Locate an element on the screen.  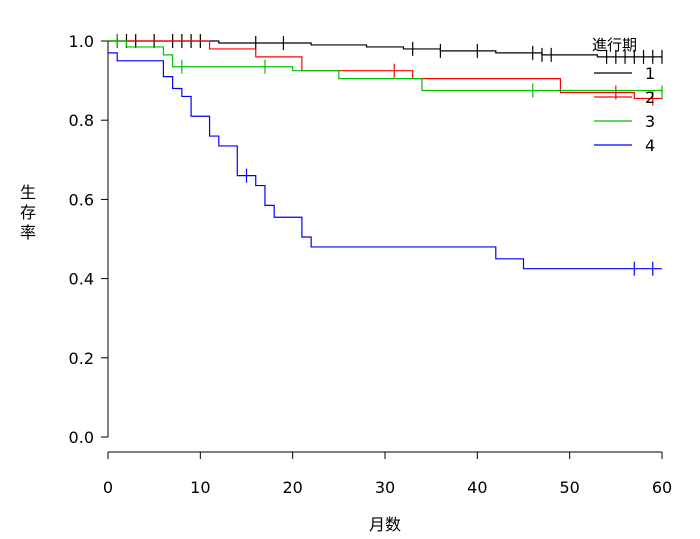
y-tick-label: 1.0 is located at coordinates (81, 41).